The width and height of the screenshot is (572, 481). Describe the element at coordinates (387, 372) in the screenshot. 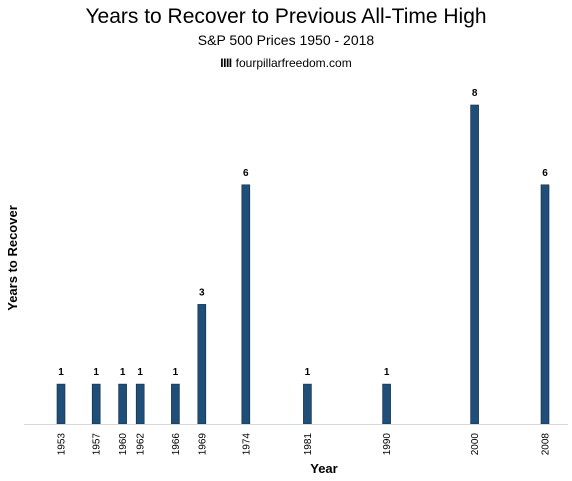

I see `data-label-1990: 1` at that location.